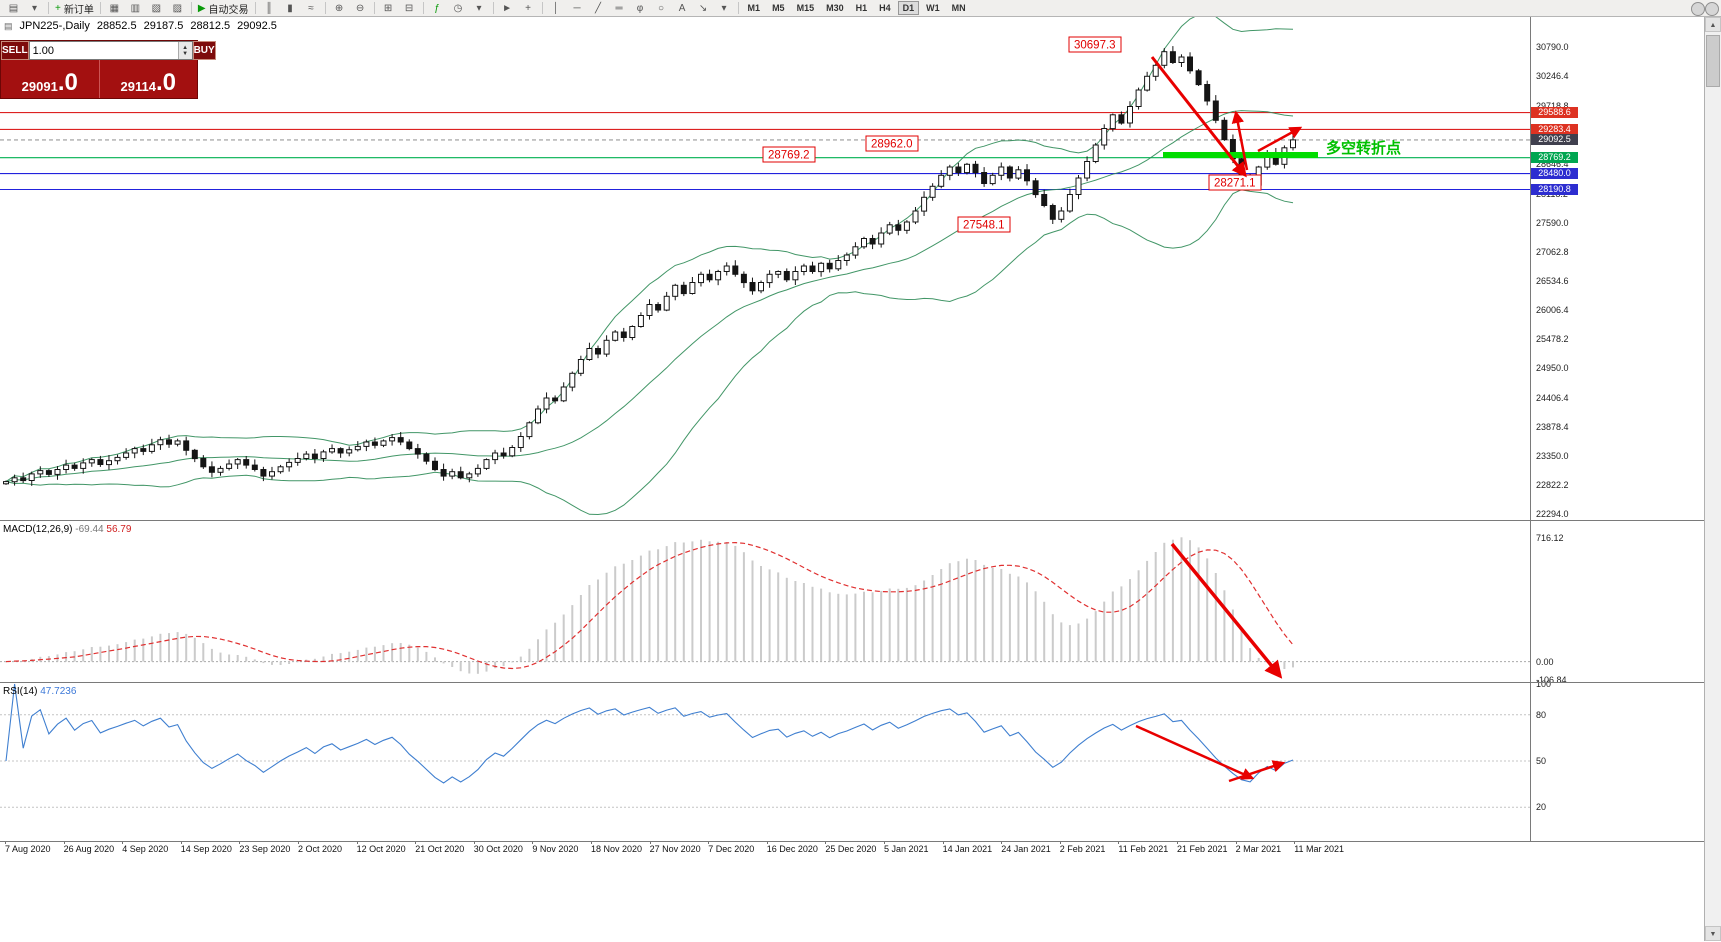  I want to click on pivot-note-text: 多空转折点, so click(1363, 148).